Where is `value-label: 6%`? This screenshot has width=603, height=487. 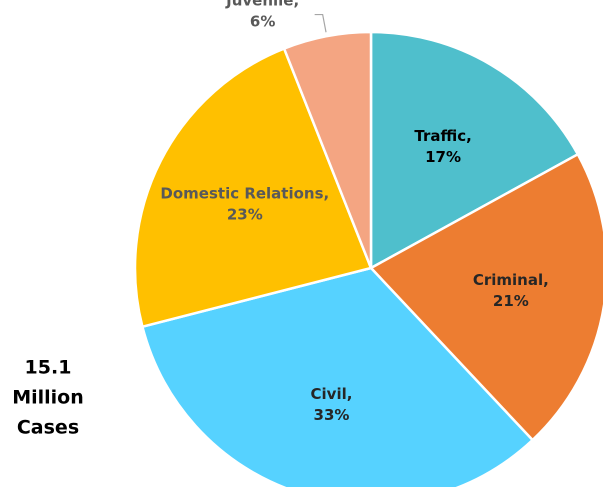 value-label: 6% is located at coordinates (262, 21).